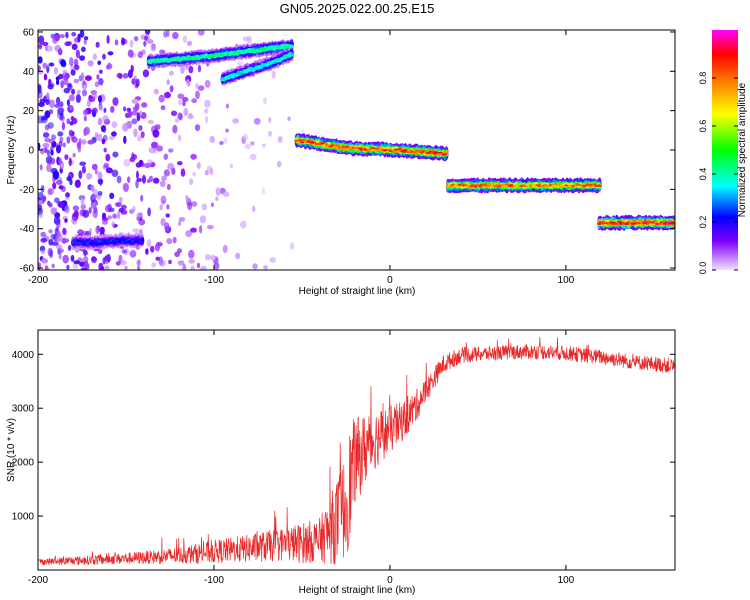 This screenshot has width=750, height=600. Describe the element at coordinates (718, 173) in the screenshot. I see `colorbar-ticks: 0.0 0.2 0.4 0.6 0.8` at that location.